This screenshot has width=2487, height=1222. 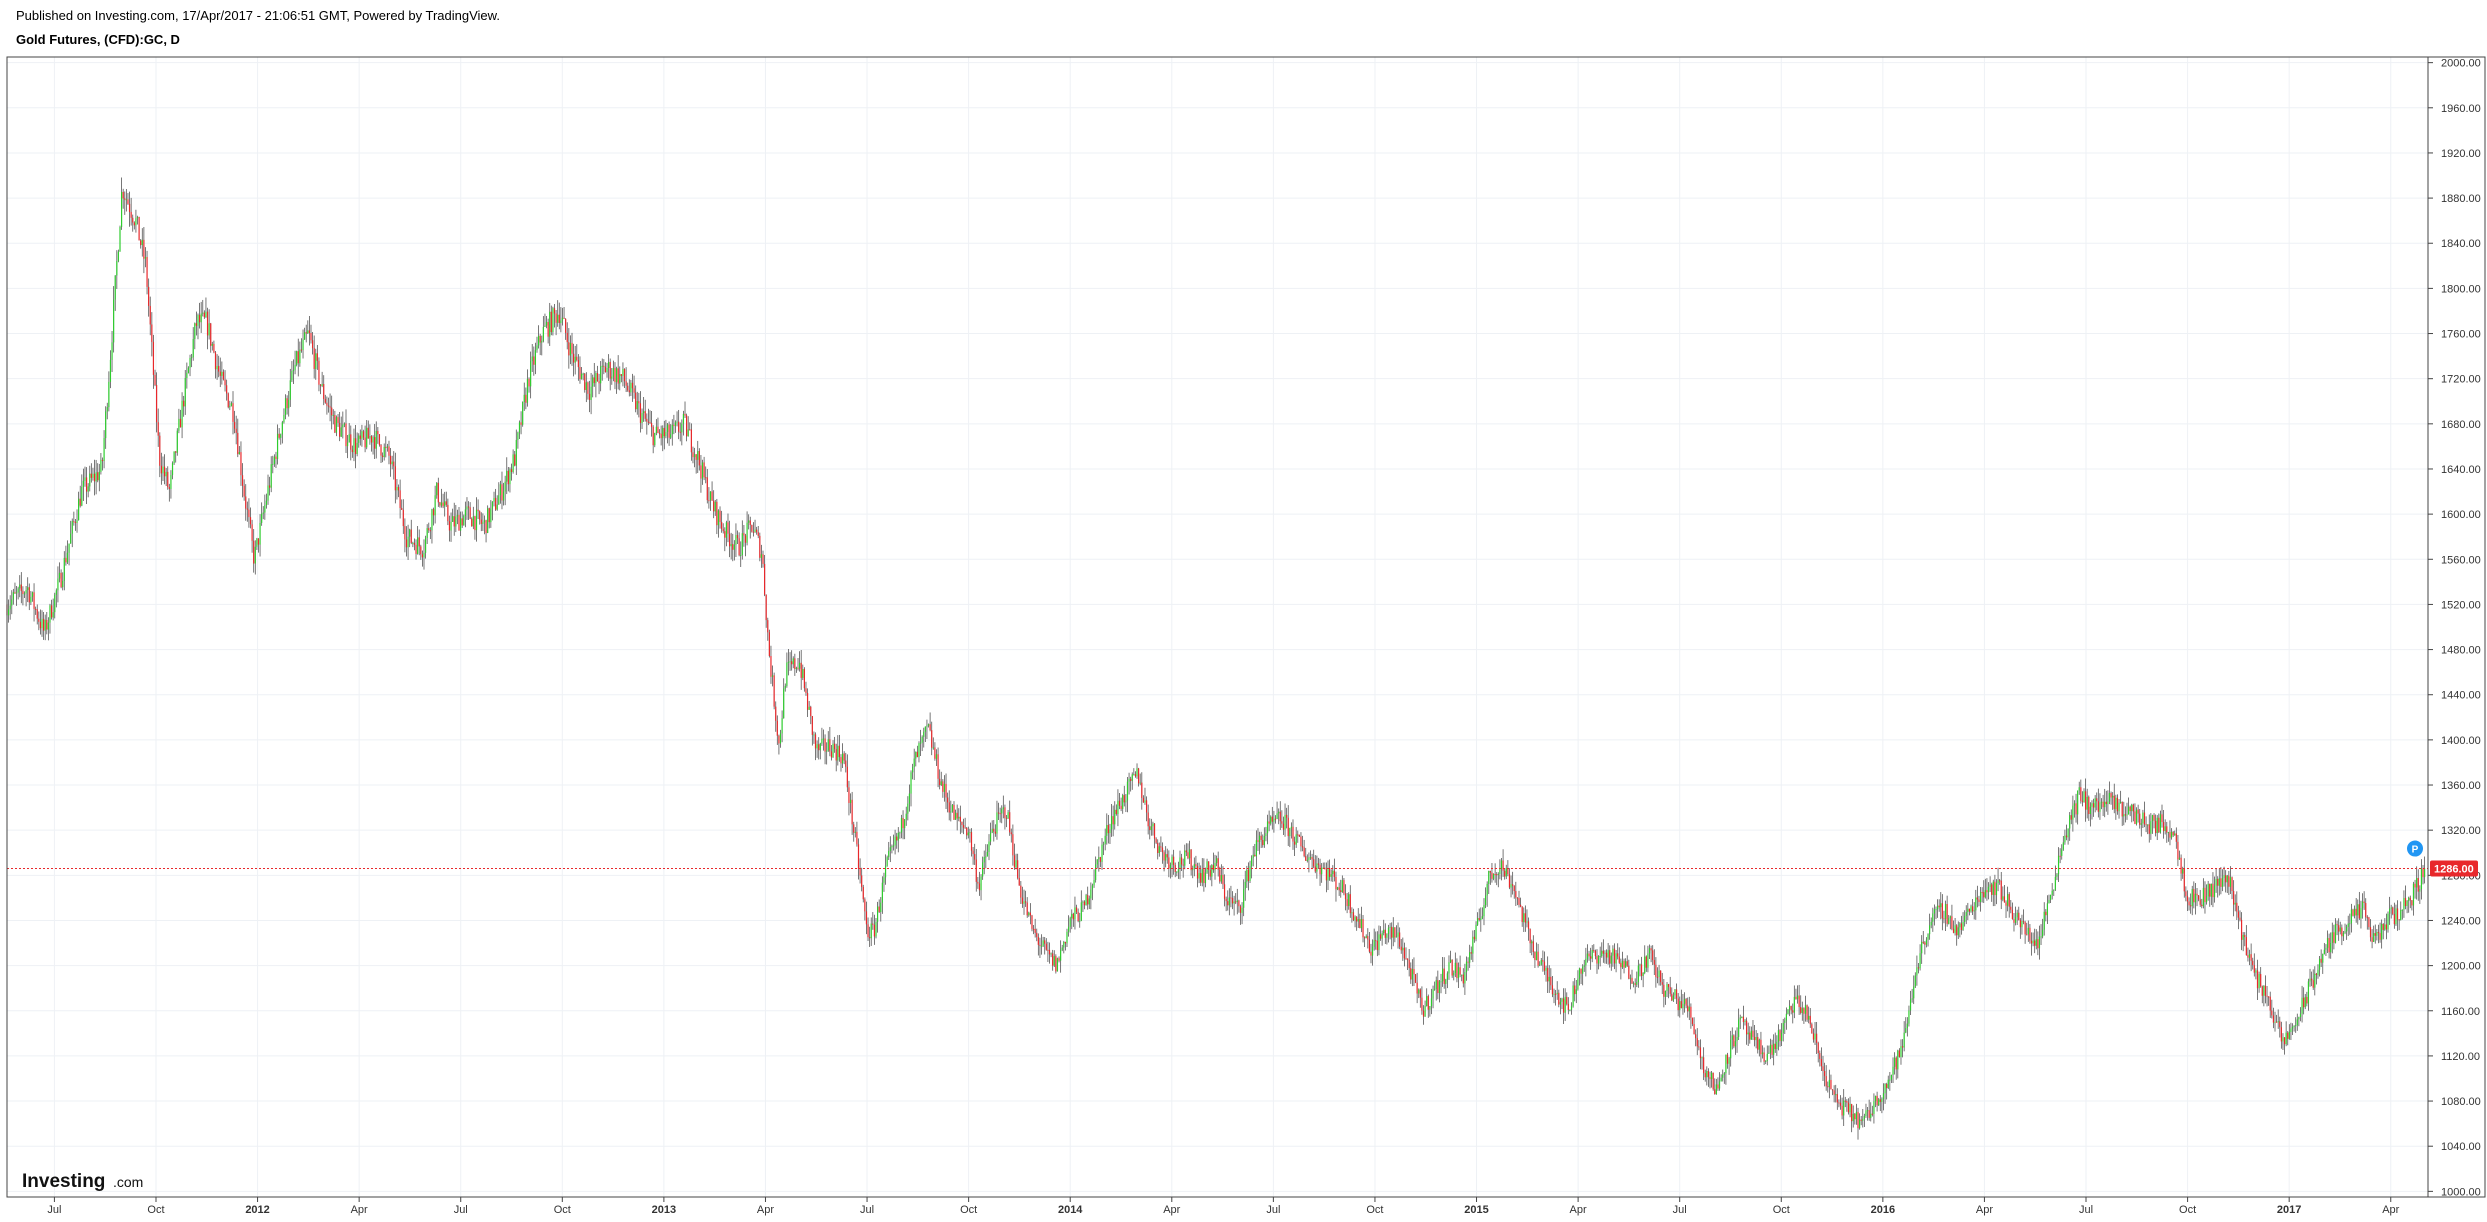 I want to click on price-marker-badge: P, so click(x=2415, y=848).